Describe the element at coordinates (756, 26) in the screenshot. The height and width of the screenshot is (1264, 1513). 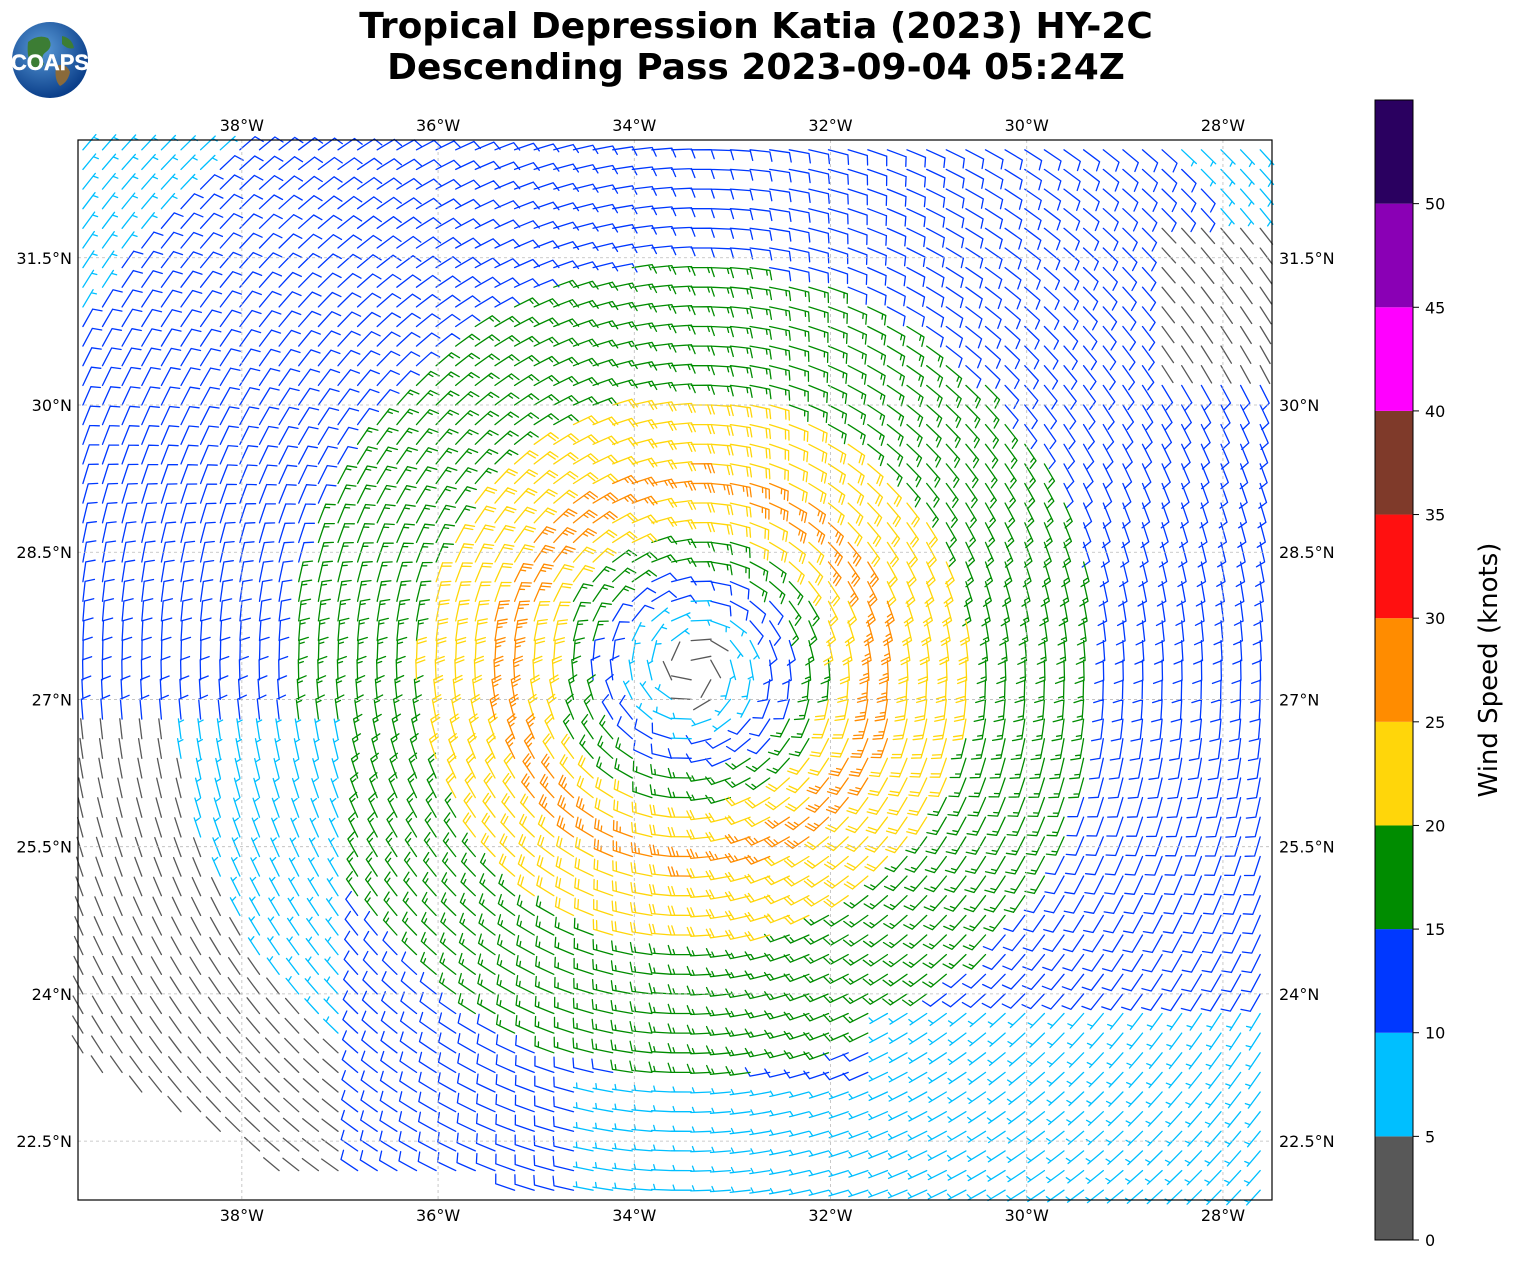
I see `title-line-1: Tropical Depression Katia (2023) HY-2C` at that location.